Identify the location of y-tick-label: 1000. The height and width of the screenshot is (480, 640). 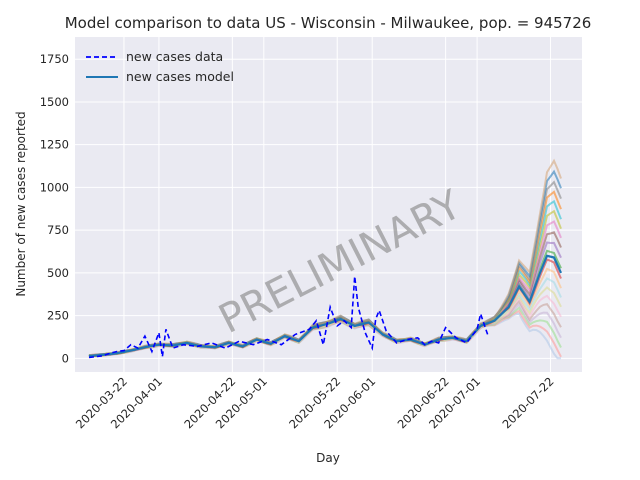
(54, 187).